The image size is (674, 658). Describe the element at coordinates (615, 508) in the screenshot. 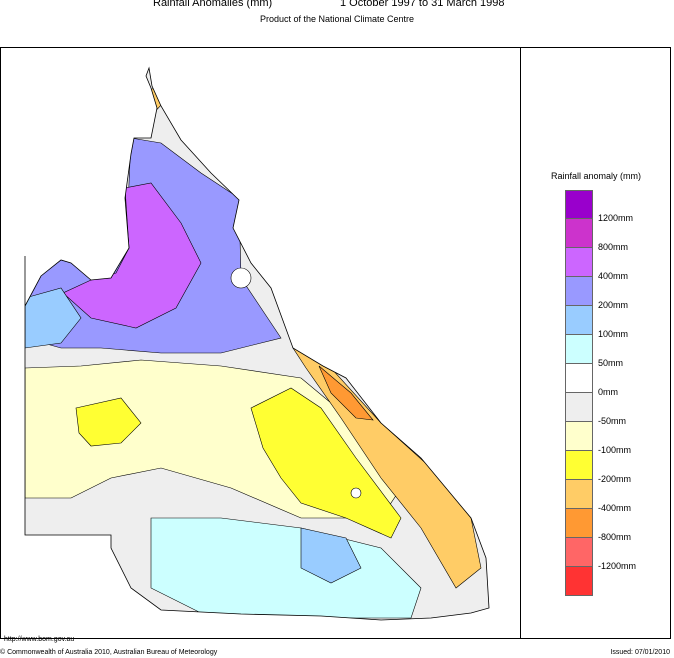

I see `legend-label: -400mm` at that location.